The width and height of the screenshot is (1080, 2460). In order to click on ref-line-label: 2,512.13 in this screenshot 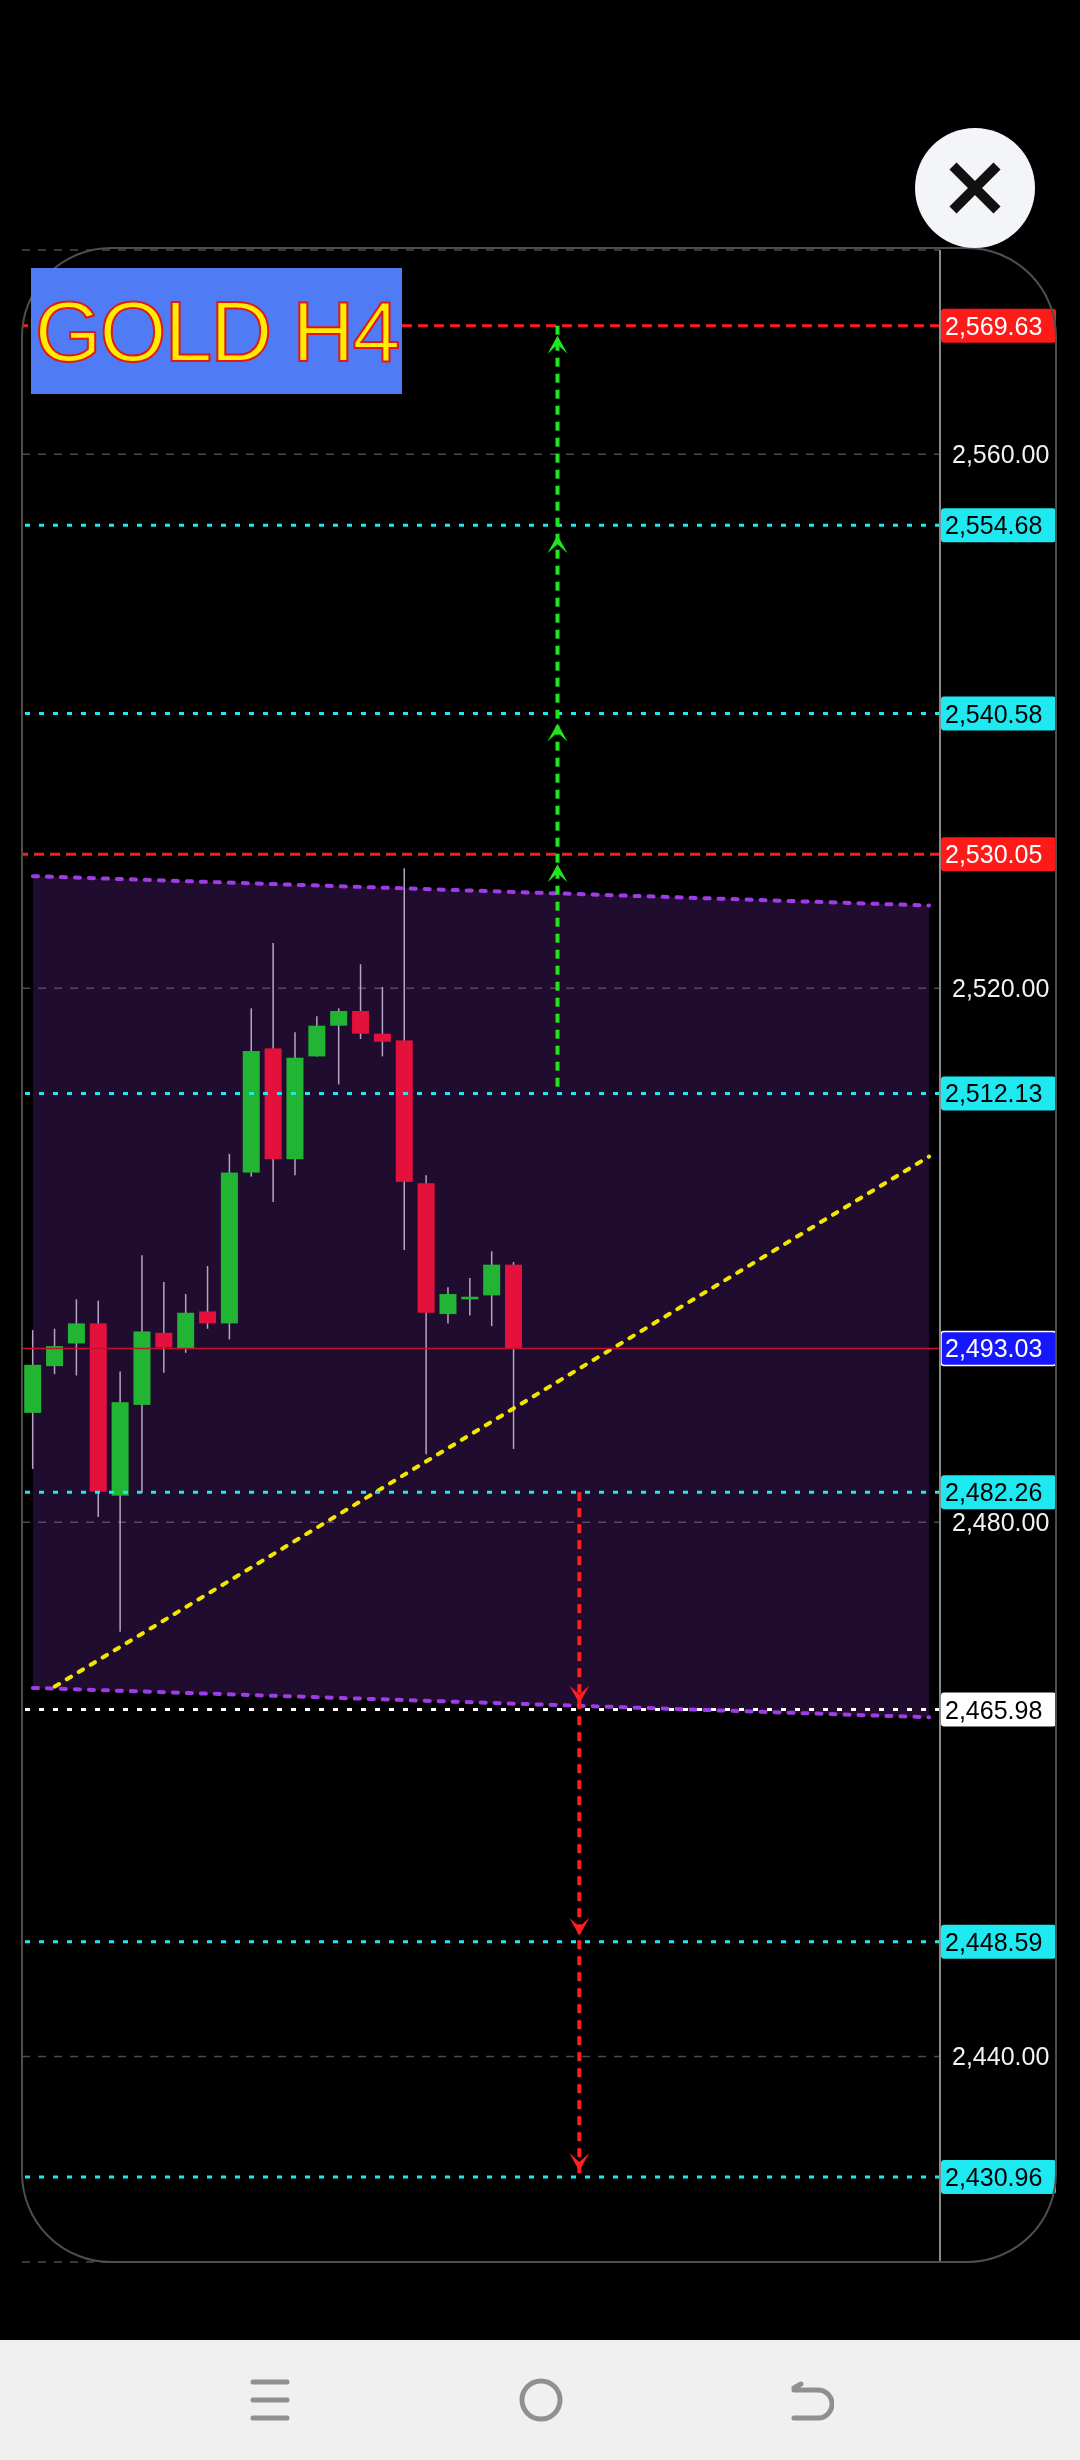, I will do `click(994, 1093)`.